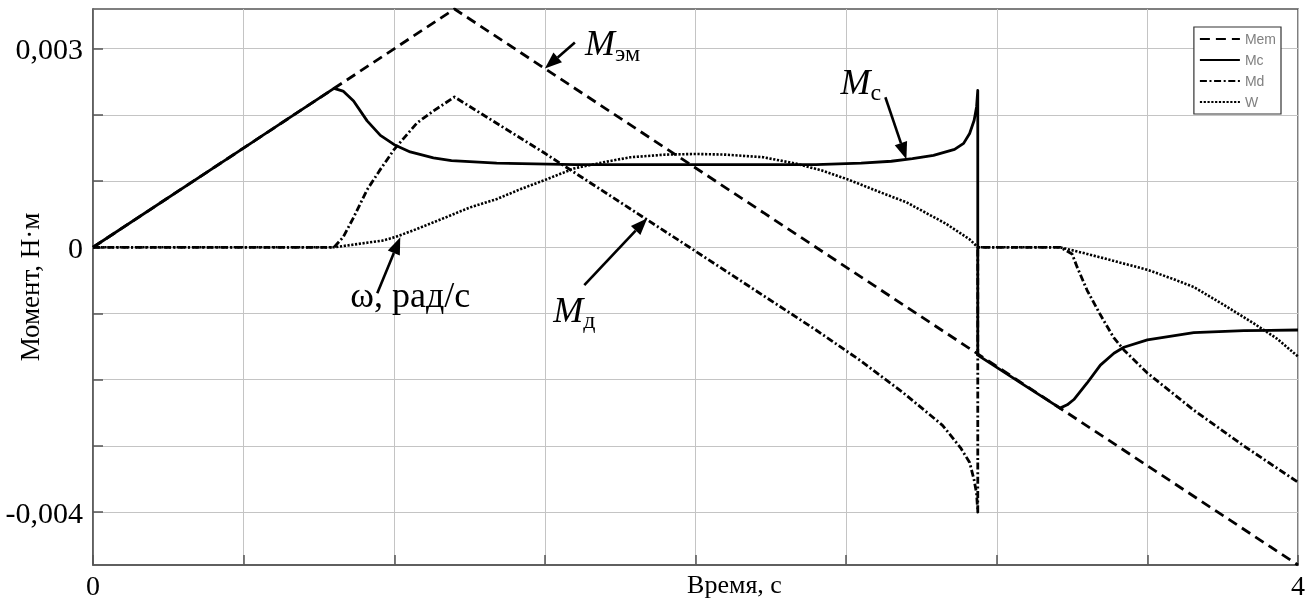 This screenshot has height=602, width=1312. What do you see at coordinates (49, 49) in the screenshot?
I see `y-tick-label: 0,003` at bounding box center [49, 49].